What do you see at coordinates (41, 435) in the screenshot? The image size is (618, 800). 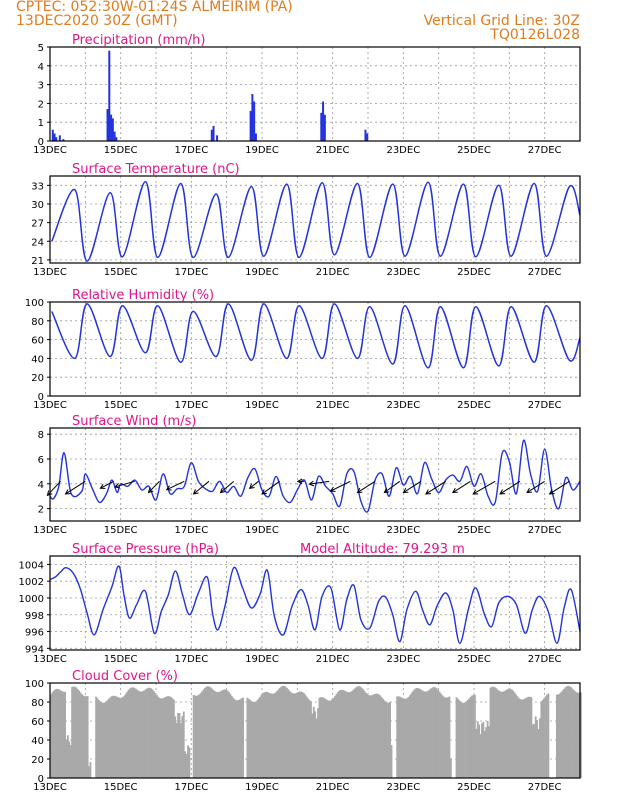 I see `wind-ytick-label: 8` at bounding box center [41, 435].